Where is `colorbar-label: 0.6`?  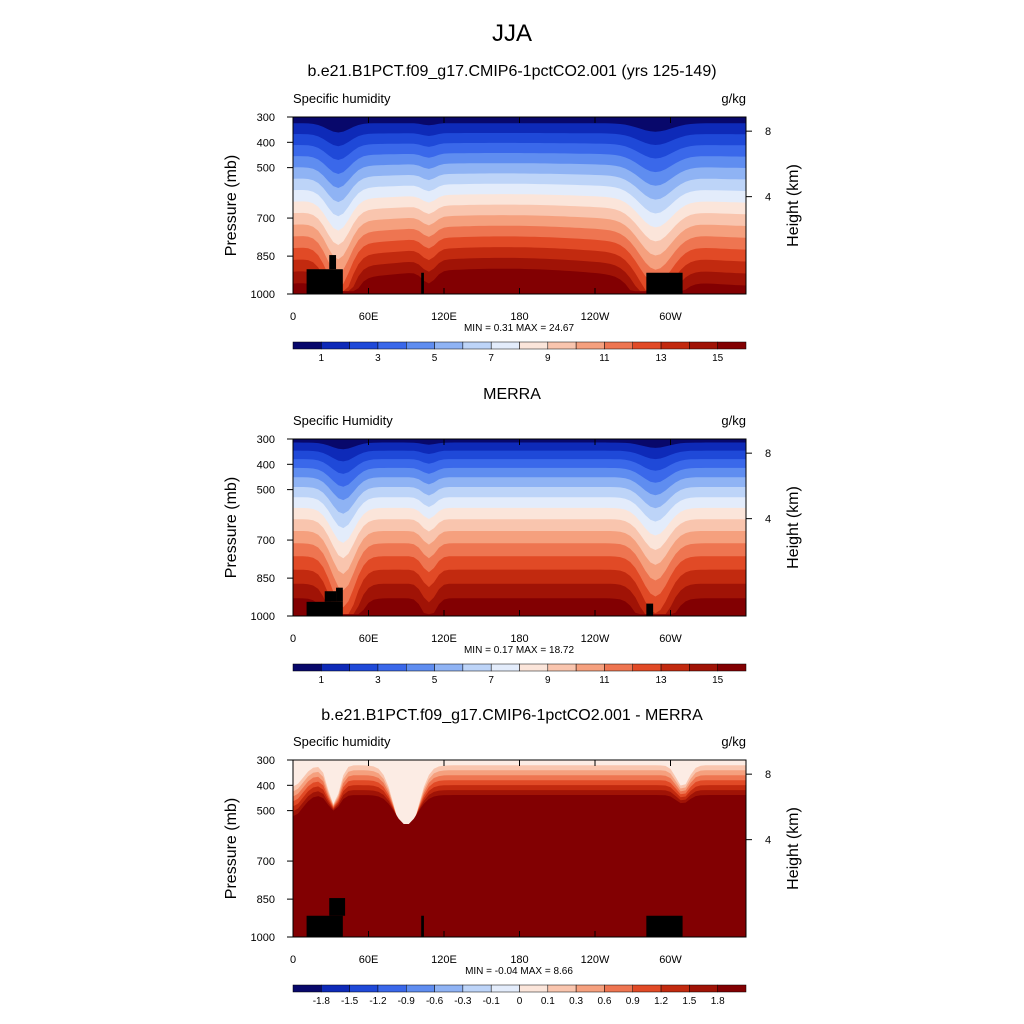
colorbar-label: 0.6 is located at coordinates (604, 1001).